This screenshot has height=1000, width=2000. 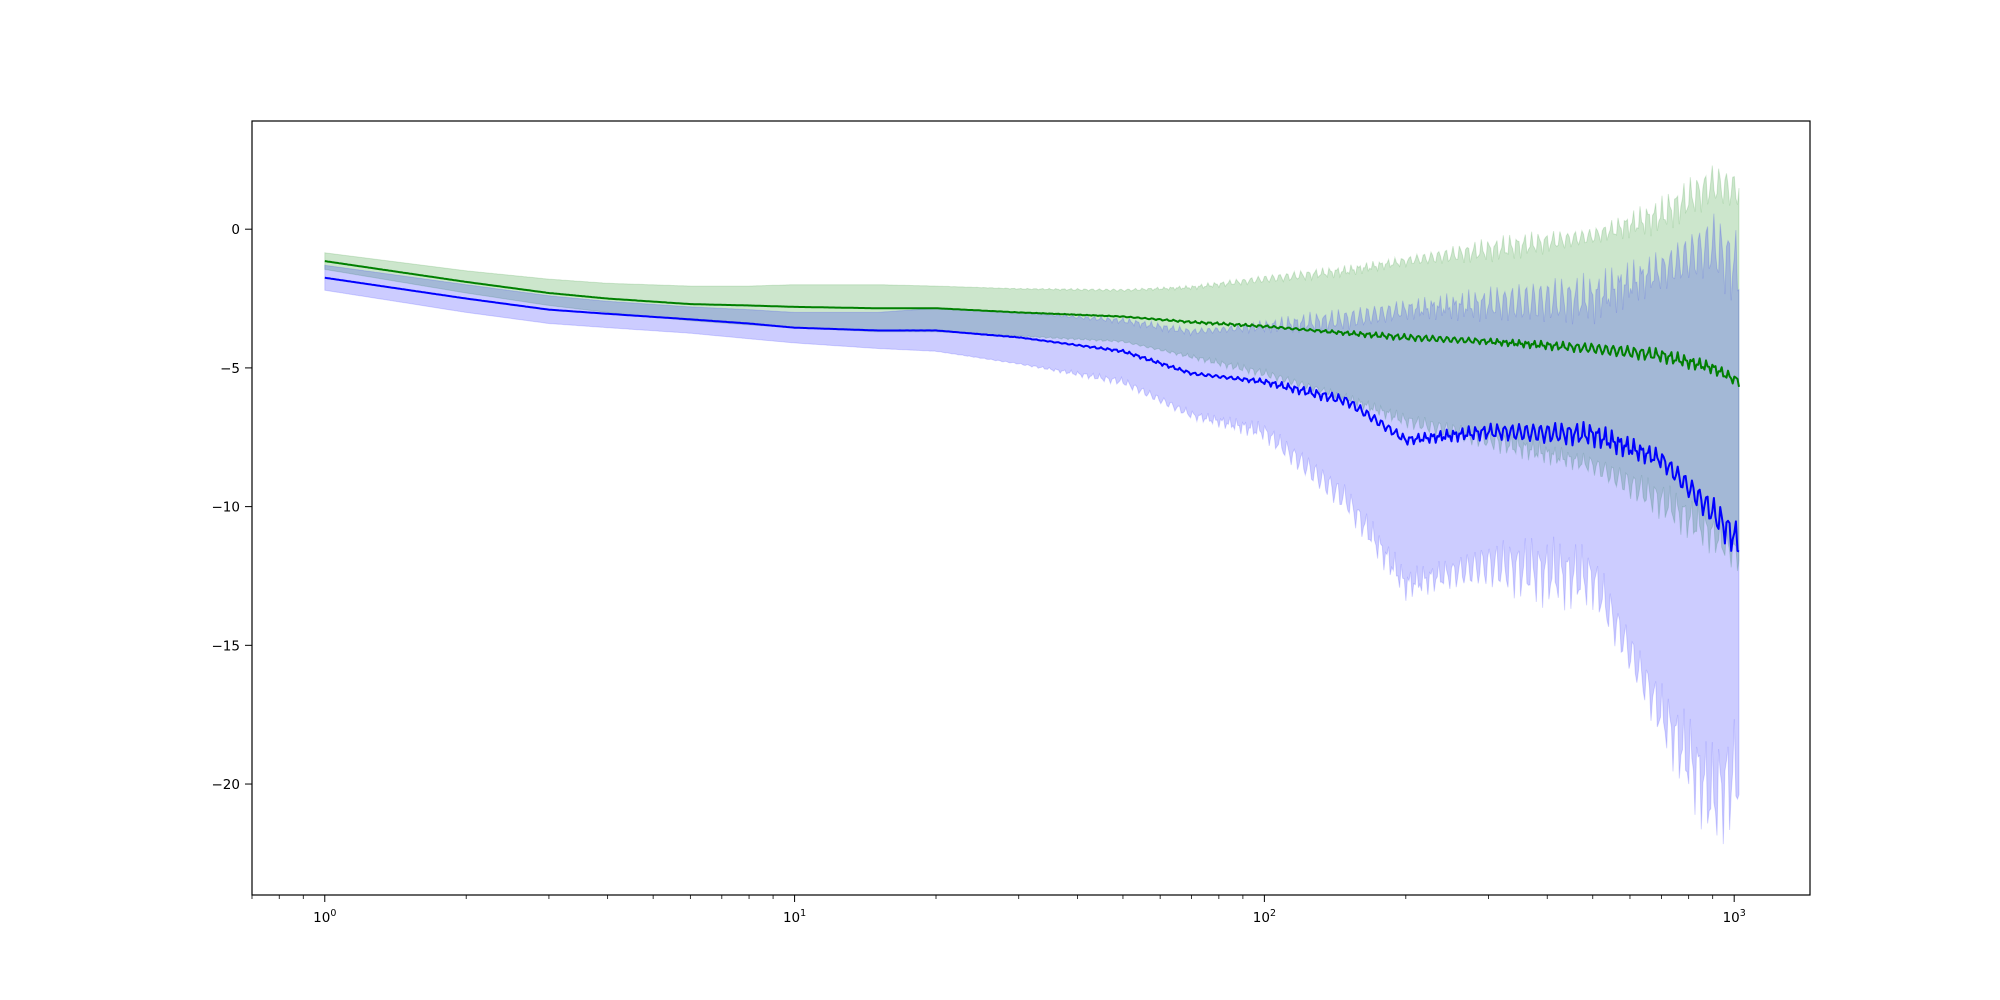 What do you see at coordinates (324, 917) in the screenshot?
I see `x-tick-label: 10⁰` at bounding box center [324, 917].